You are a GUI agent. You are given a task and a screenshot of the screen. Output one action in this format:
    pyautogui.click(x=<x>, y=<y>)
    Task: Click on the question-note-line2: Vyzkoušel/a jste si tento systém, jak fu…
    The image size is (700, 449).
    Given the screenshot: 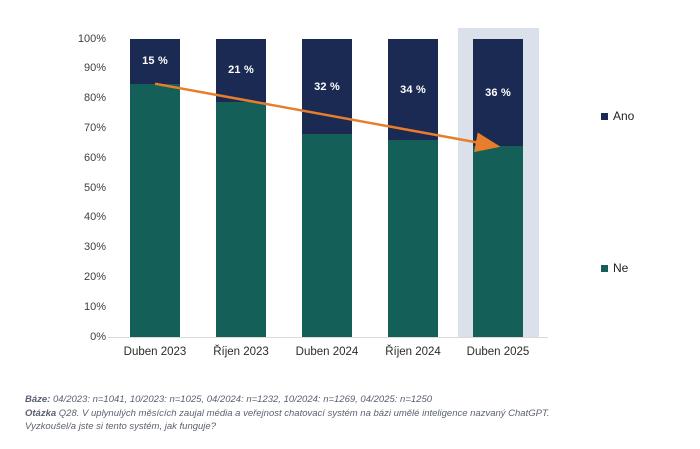 What is the action you would take?
    pyautogui.click(x=355, y=427)
    